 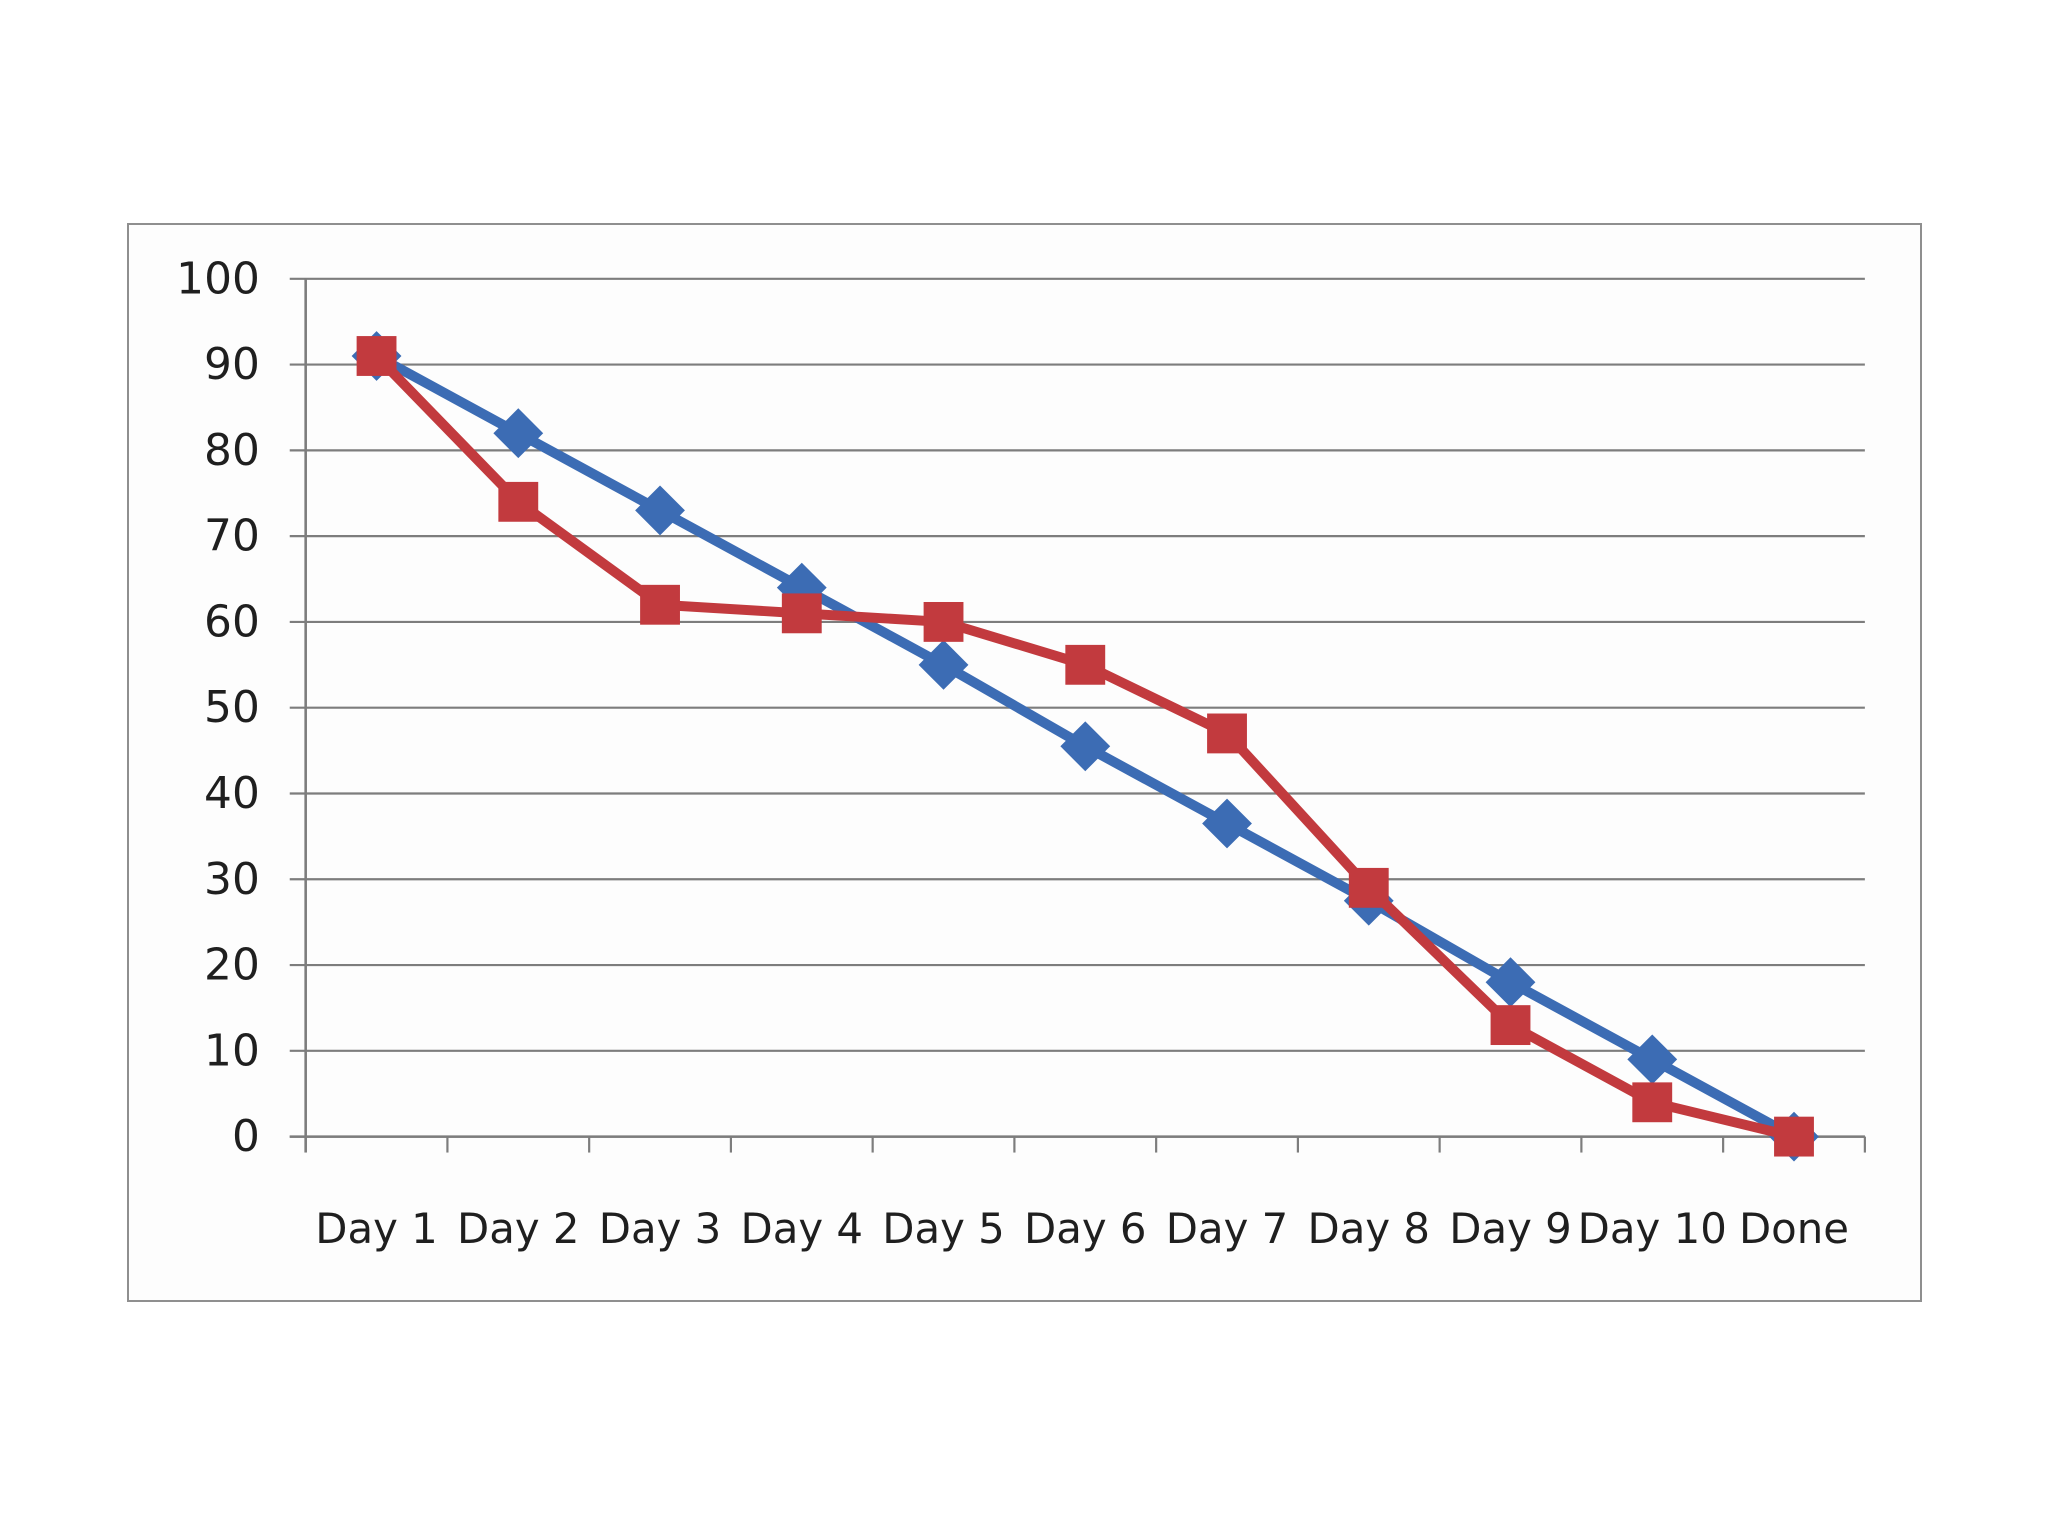 I want to click on y-axis-label-60: 60, so click(x=232, y=621).